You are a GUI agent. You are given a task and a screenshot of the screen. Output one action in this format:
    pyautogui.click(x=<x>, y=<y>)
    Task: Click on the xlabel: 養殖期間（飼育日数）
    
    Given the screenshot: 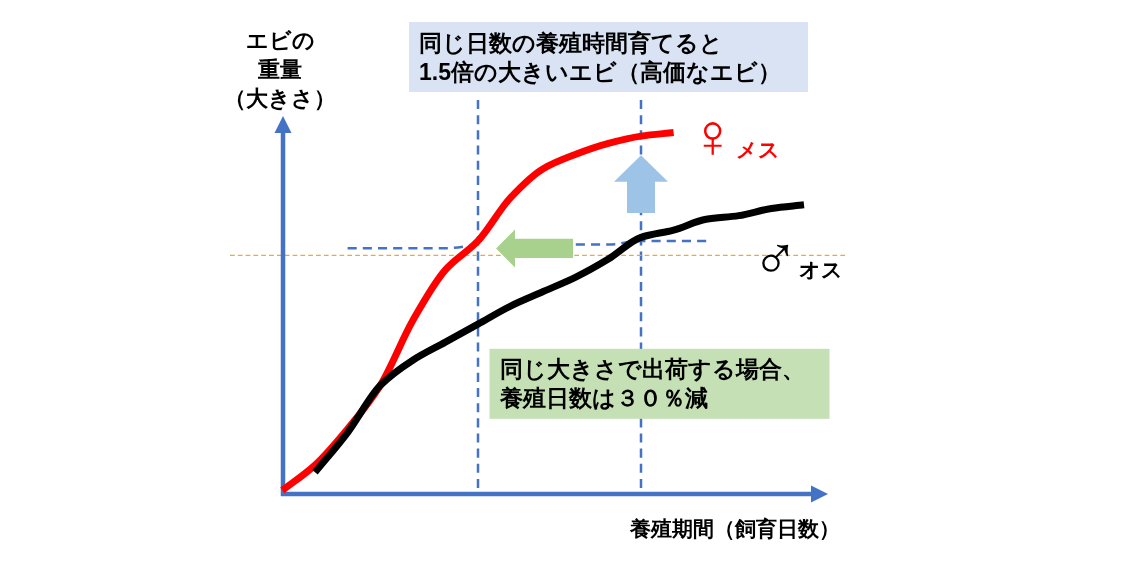 What is the action you would take?
    pyautogui.click(x=735, y=528)
    